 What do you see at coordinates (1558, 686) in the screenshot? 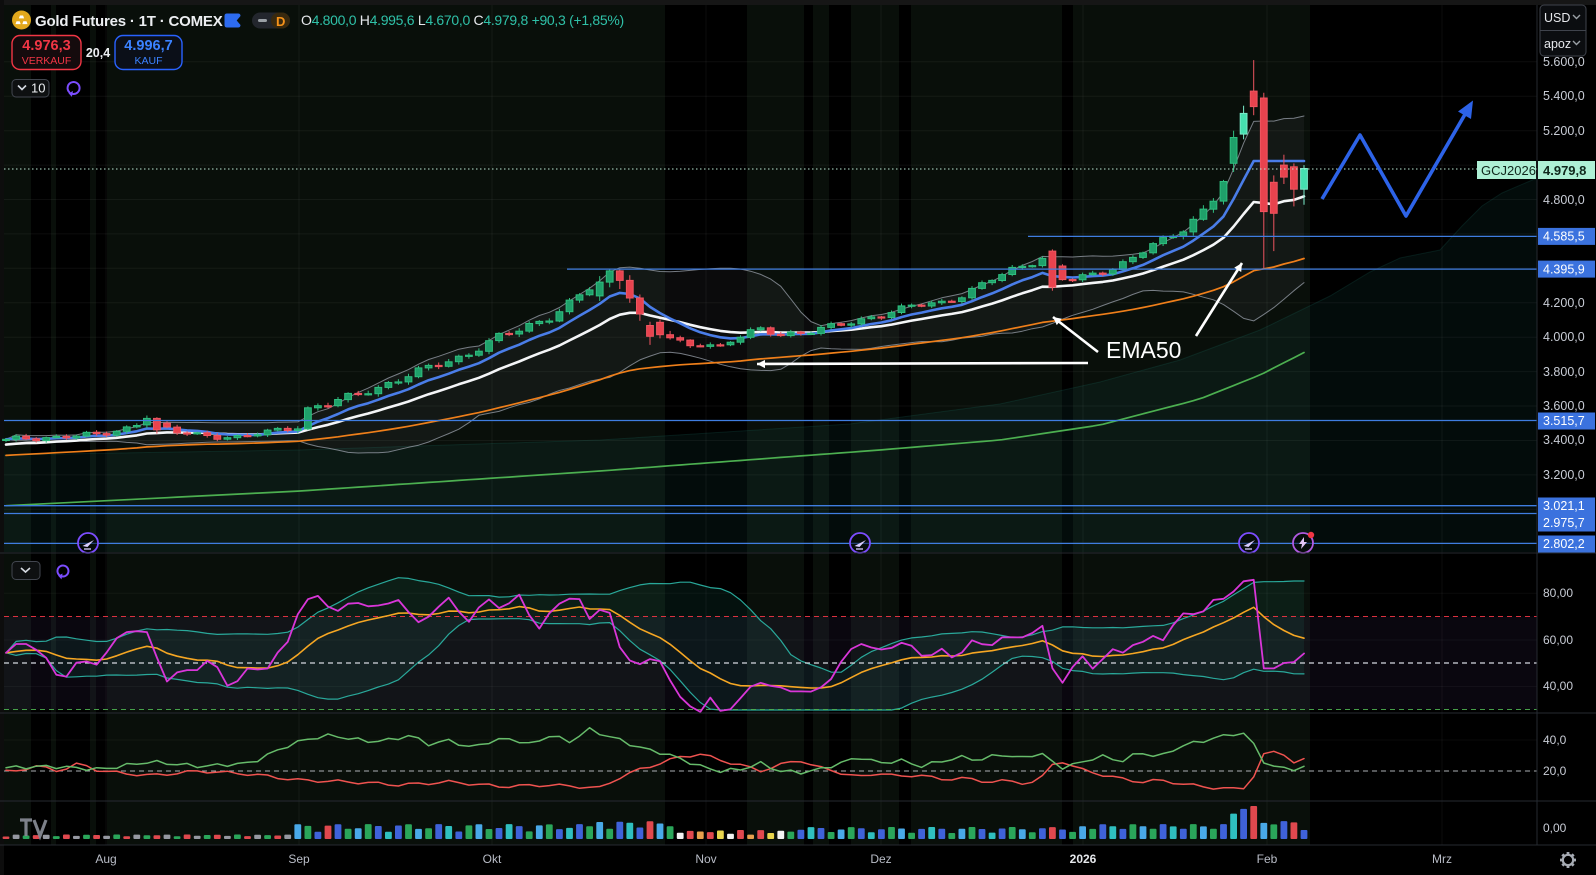
I see `svg-text: 40,00` at bounding box center [1558, 686].